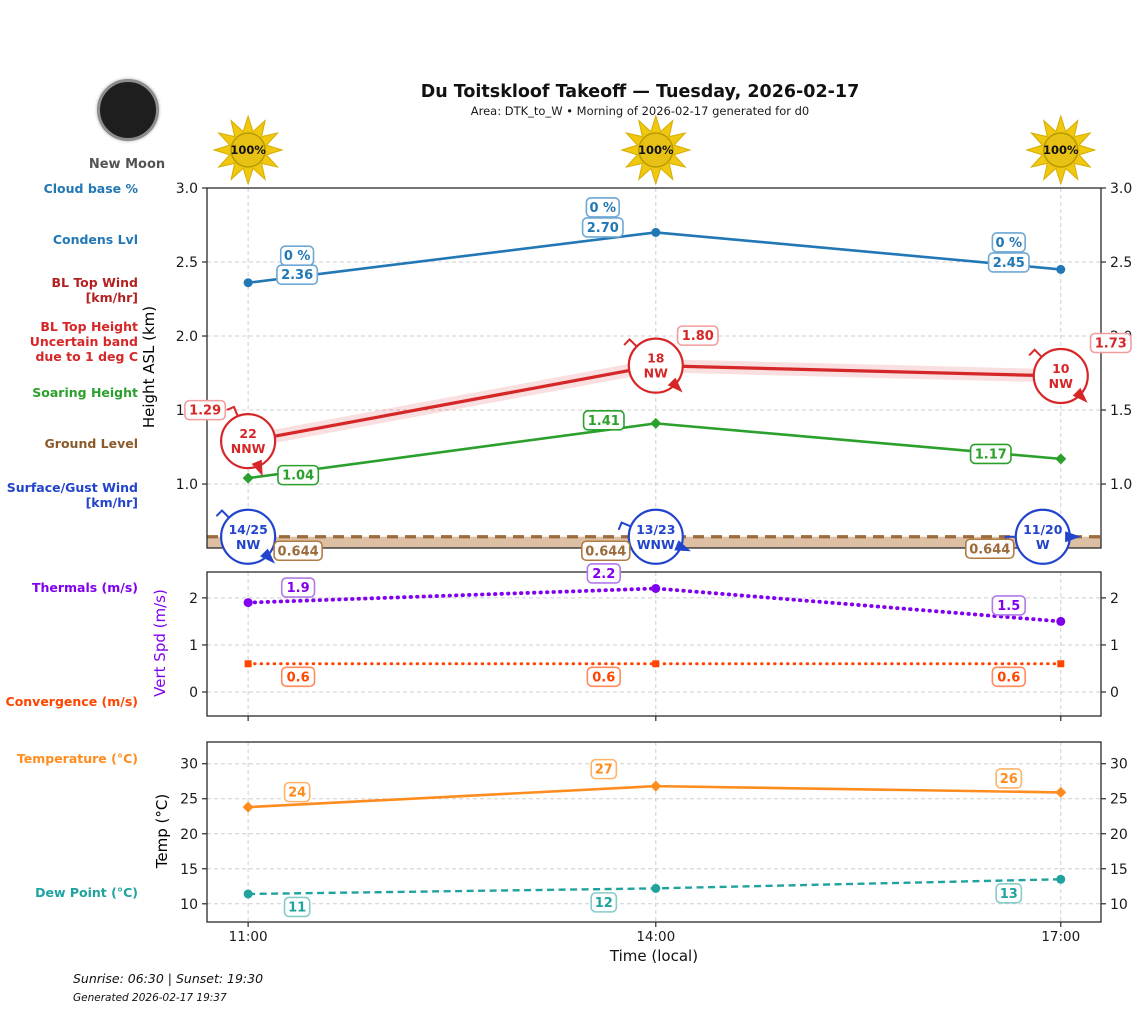 The height and width of the screenshot is (1011, 1147). What do you see at coordinates (654, 257) in the screenshot?
I see `series-condensation-level` at bounding box center [654, 257].